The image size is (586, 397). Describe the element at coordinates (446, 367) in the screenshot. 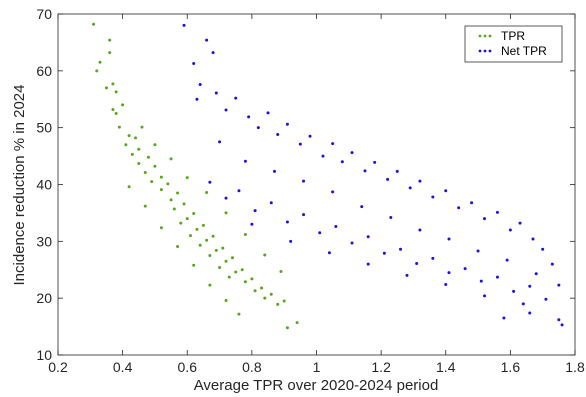

I see `x-tick-label: 1.4` at that location.